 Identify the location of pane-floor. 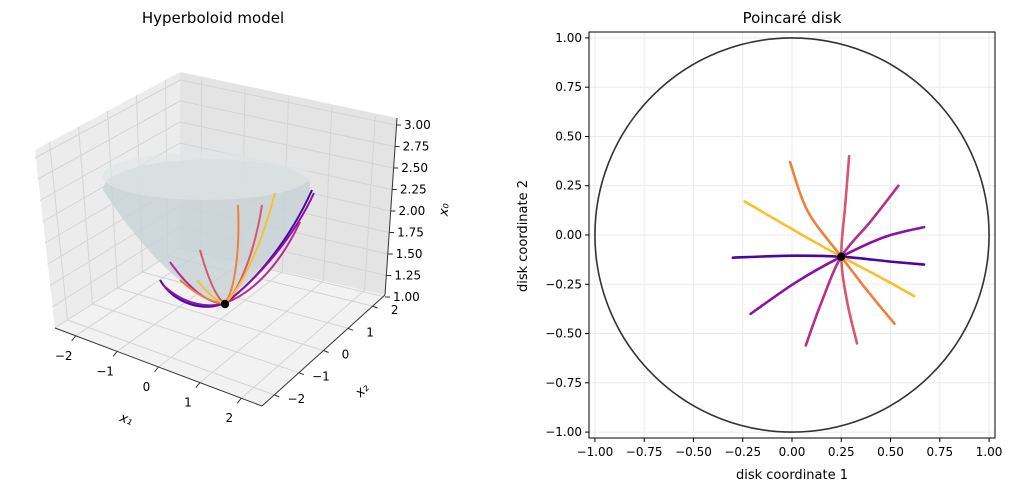
(220, 327).